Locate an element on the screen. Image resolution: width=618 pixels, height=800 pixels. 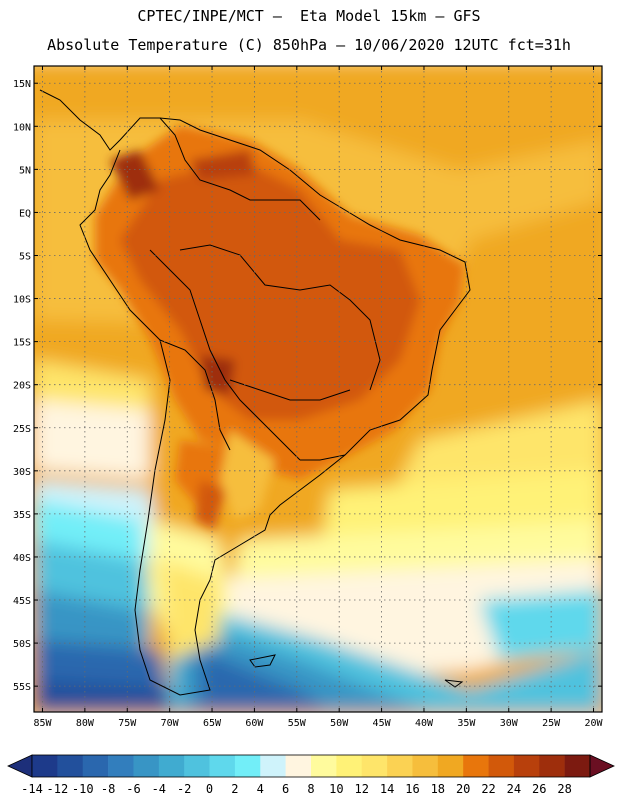
lon-tick-label: 80W is located at coordinates (85, 723).